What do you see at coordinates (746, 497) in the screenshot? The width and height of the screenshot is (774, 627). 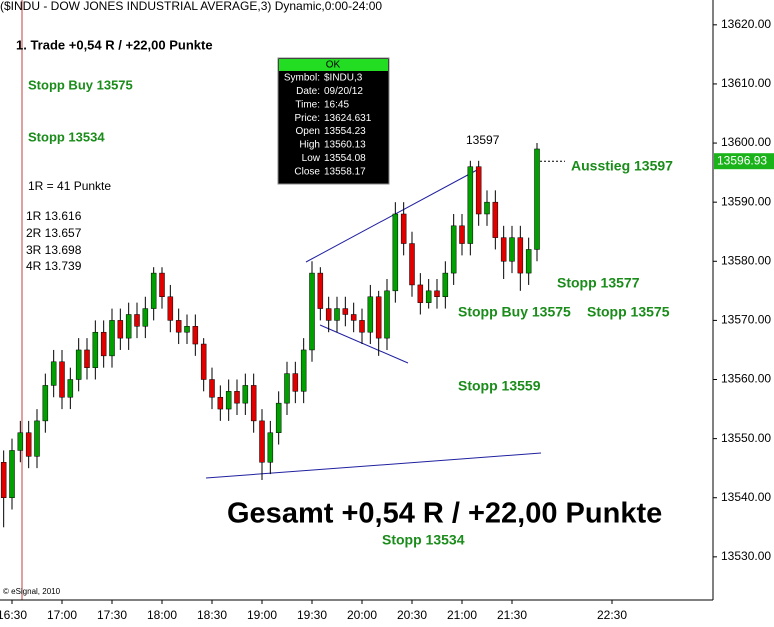 I see `y-tick-label: 13540.00` at bounding box center [746, 497].